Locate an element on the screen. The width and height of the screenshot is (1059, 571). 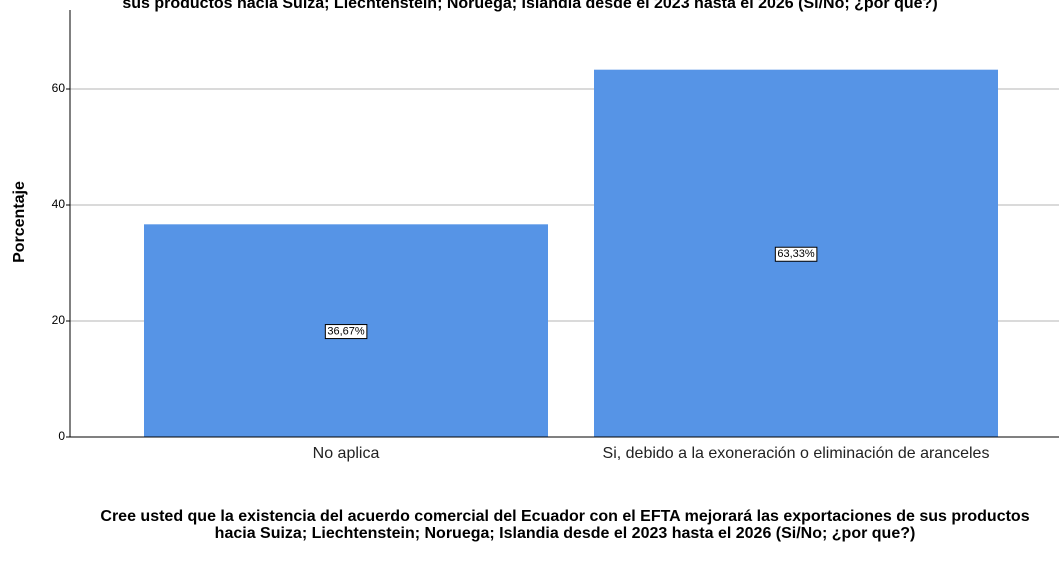
value-label-group: 36,67% is located at coordinates (346, 332).